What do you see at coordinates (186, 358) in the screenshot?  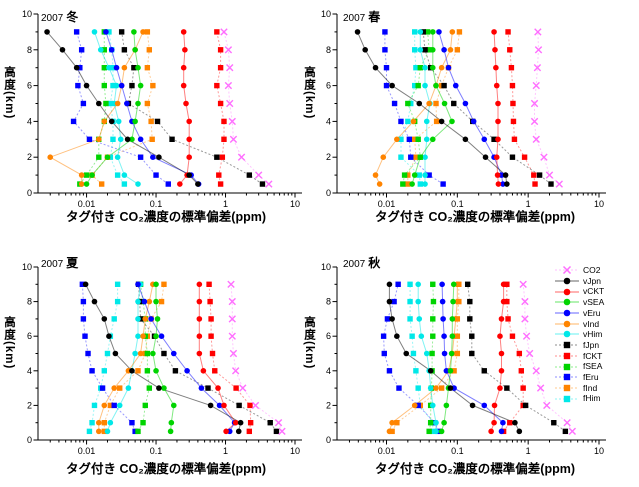 I see `series-vEru-line` at bounding box center [186, 358].